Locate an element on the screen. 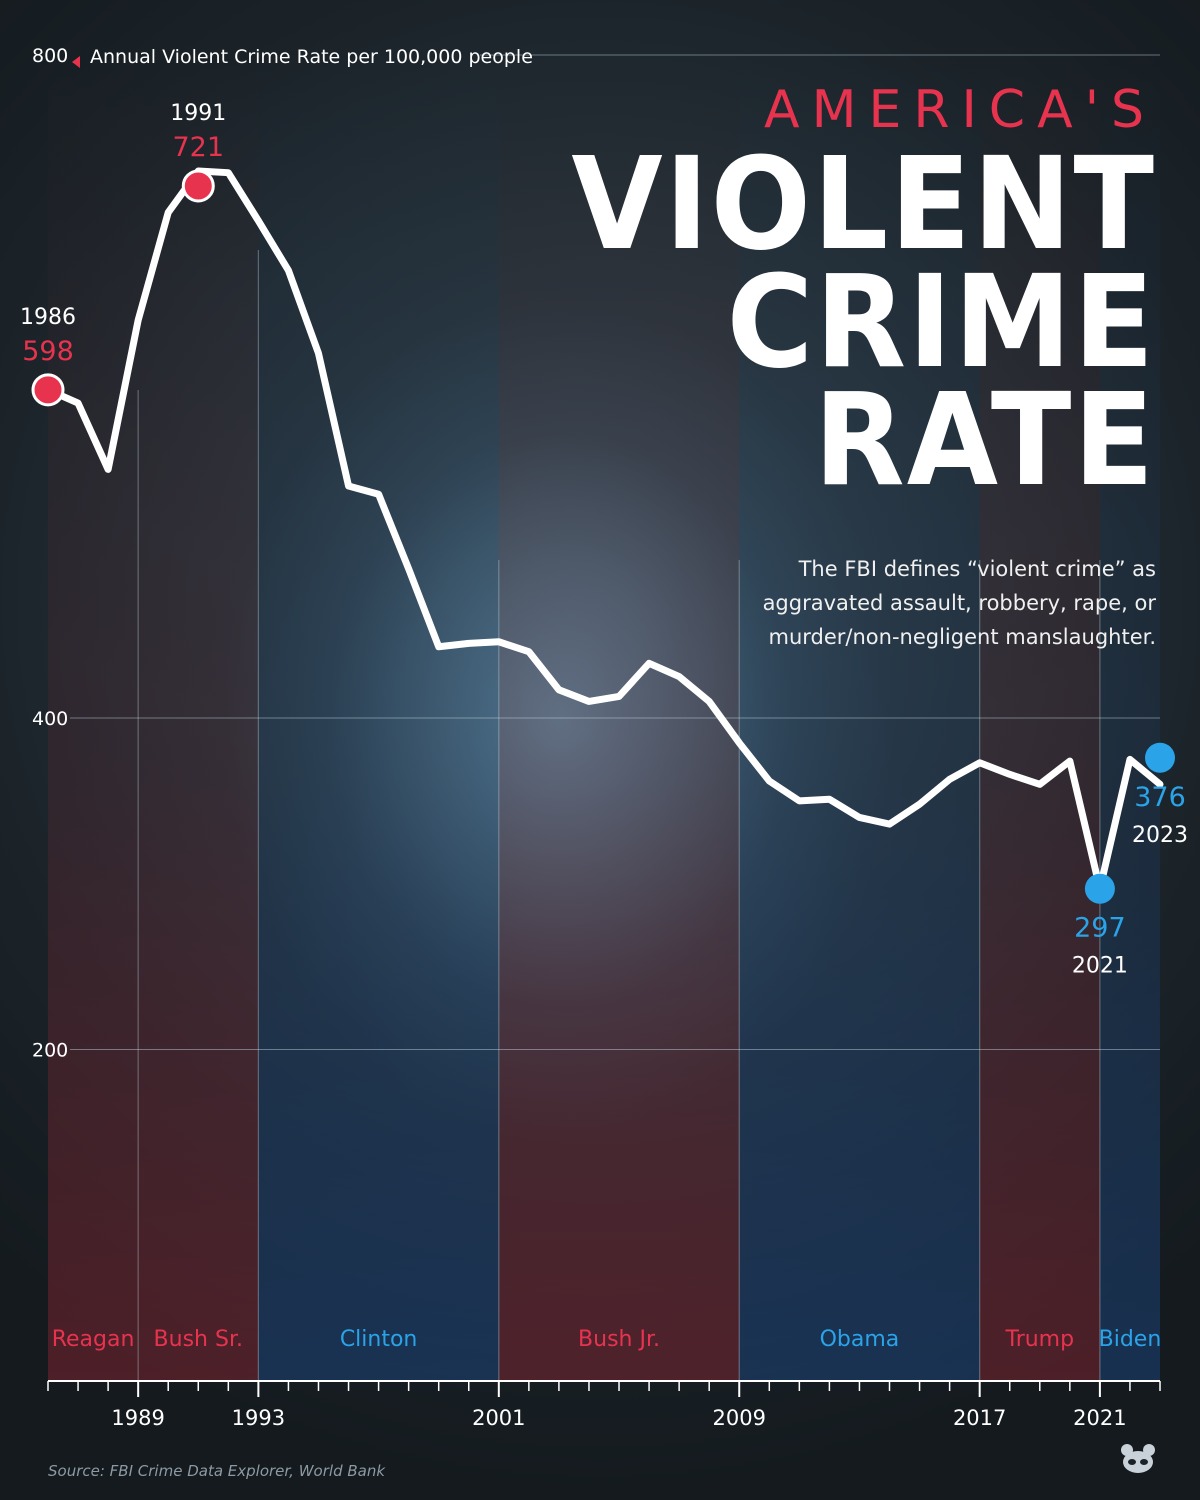 This screenshot has width=1200, height=1500. callout-year: 1991 is located at coordinates (198, 113).